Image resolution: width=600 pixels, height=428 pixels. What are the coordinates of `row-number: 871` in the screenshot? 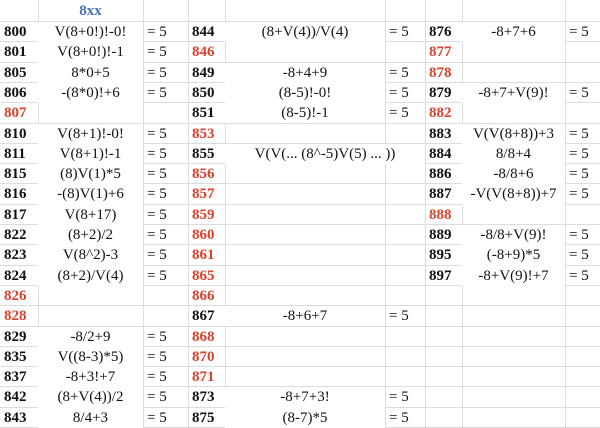 It's located at (203, 377).